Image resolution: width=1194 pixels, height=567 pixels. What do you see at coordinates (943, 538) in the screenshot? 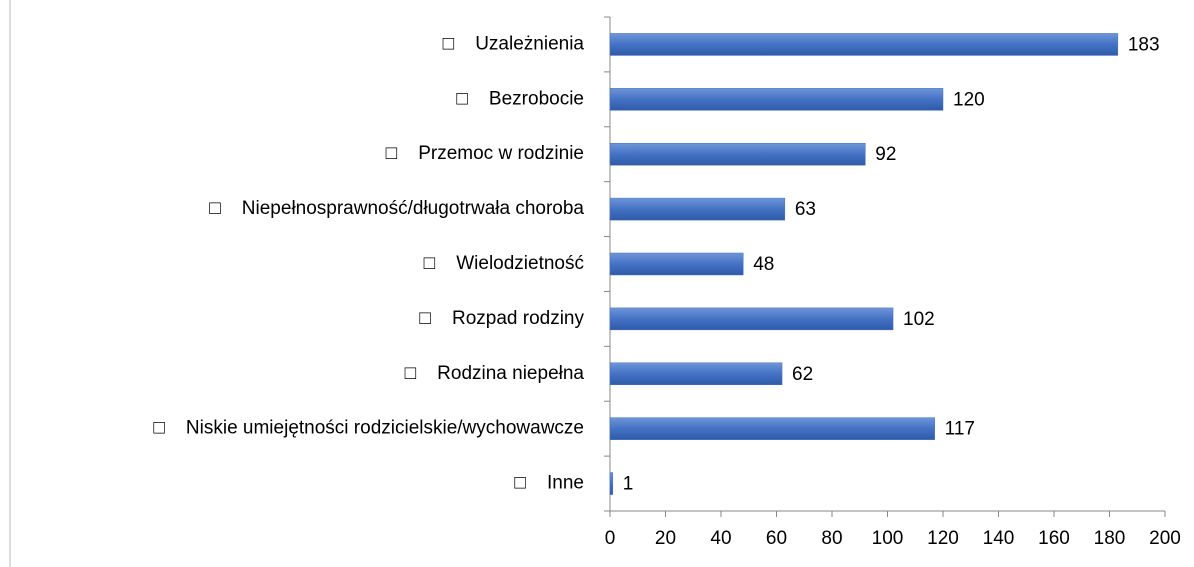
I see `x-tick-label: 120` at bounding box center [943, 538].